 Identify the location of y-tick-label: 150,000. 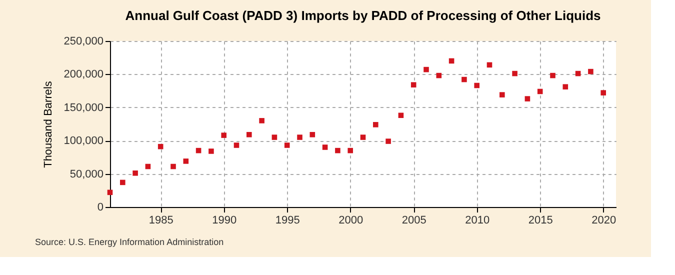
(84, 108).